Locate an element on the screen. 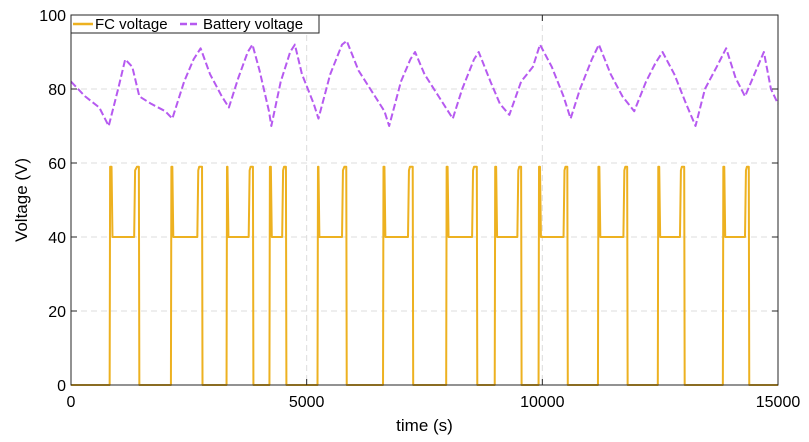 The height and width of the screenshot is (442, 809). y-tick-label: 40 is located at coordinates (57, 238).